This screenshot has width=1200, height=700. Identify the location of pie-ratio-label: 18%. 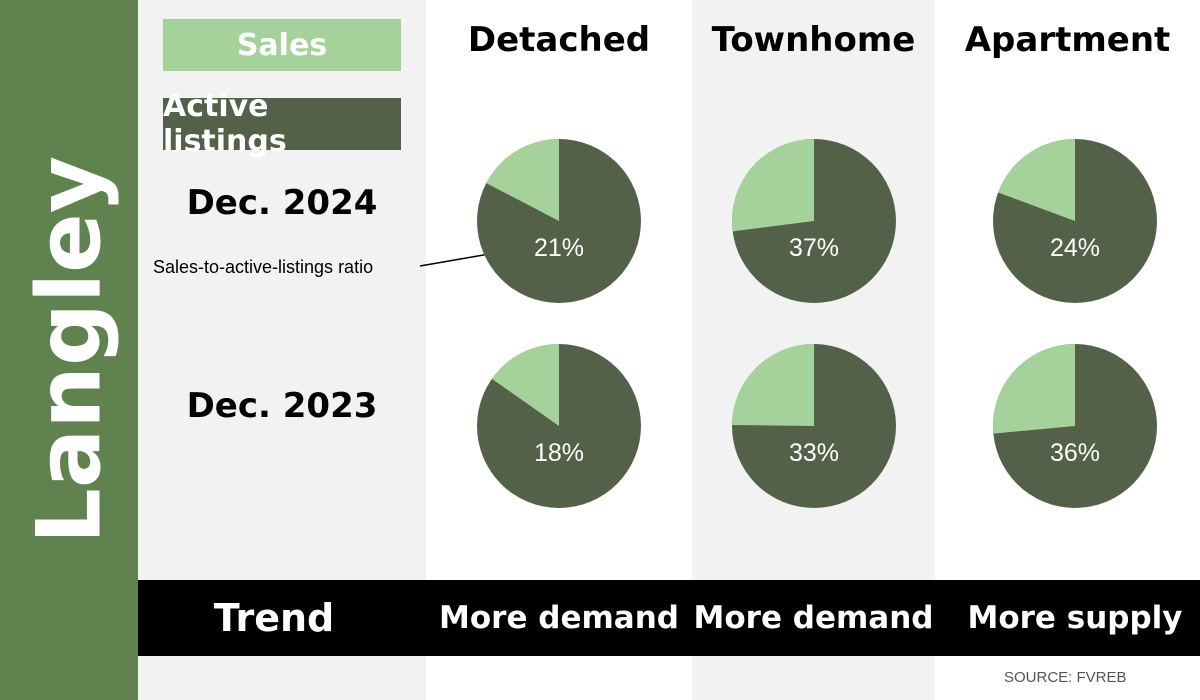
(559, 453).